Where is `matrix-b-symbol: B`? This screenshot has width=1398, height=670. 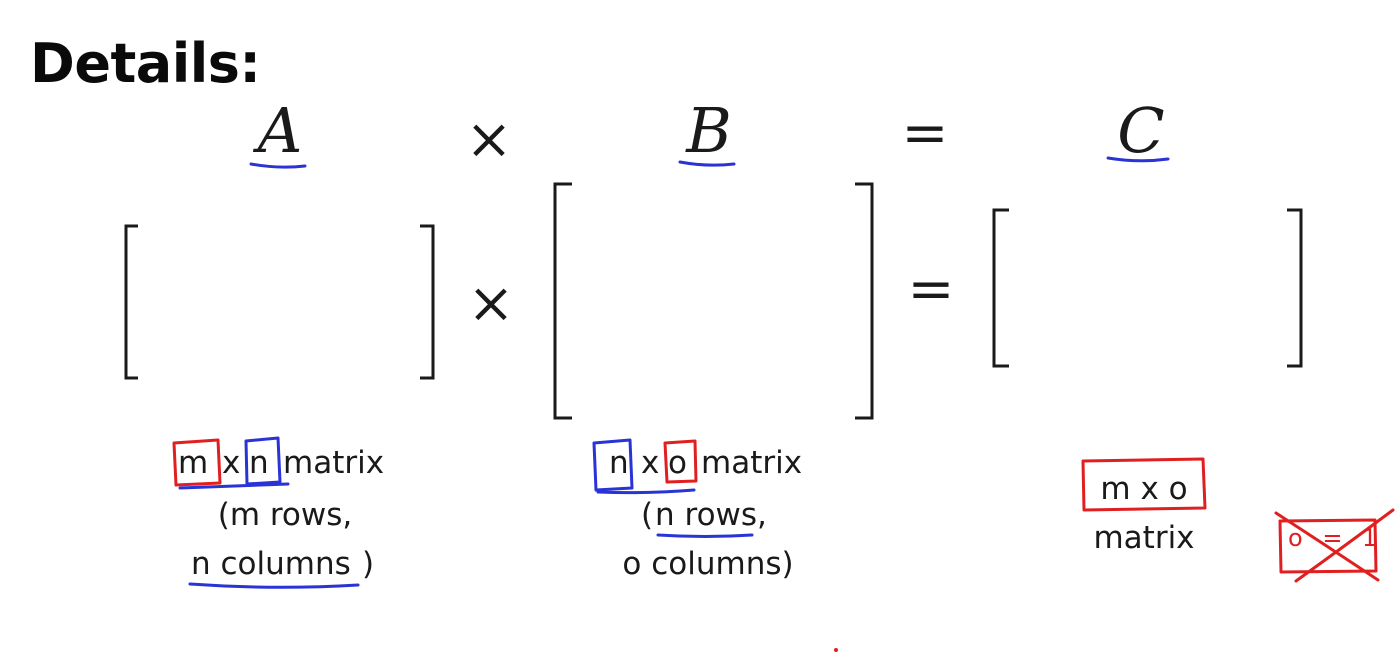
matrix-b-symbol: B is located at coordinates (709, 130).